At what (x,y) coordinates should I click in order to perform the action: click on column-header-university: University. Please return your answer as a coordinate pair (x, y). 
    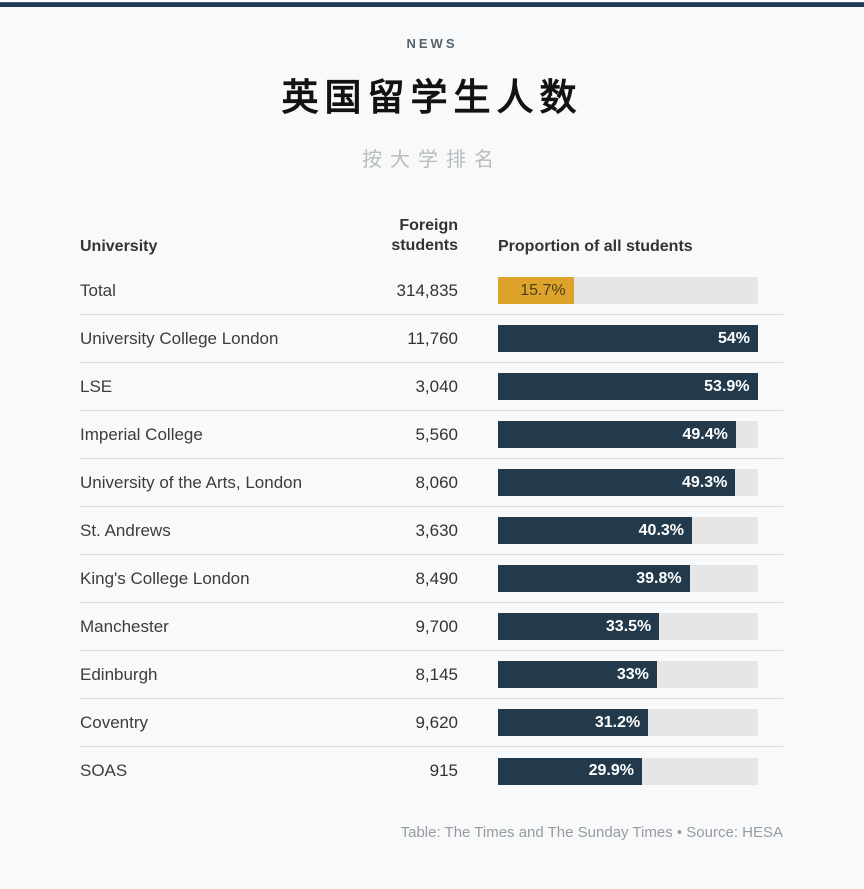
    Looking at the image, I should click on (119, 246).